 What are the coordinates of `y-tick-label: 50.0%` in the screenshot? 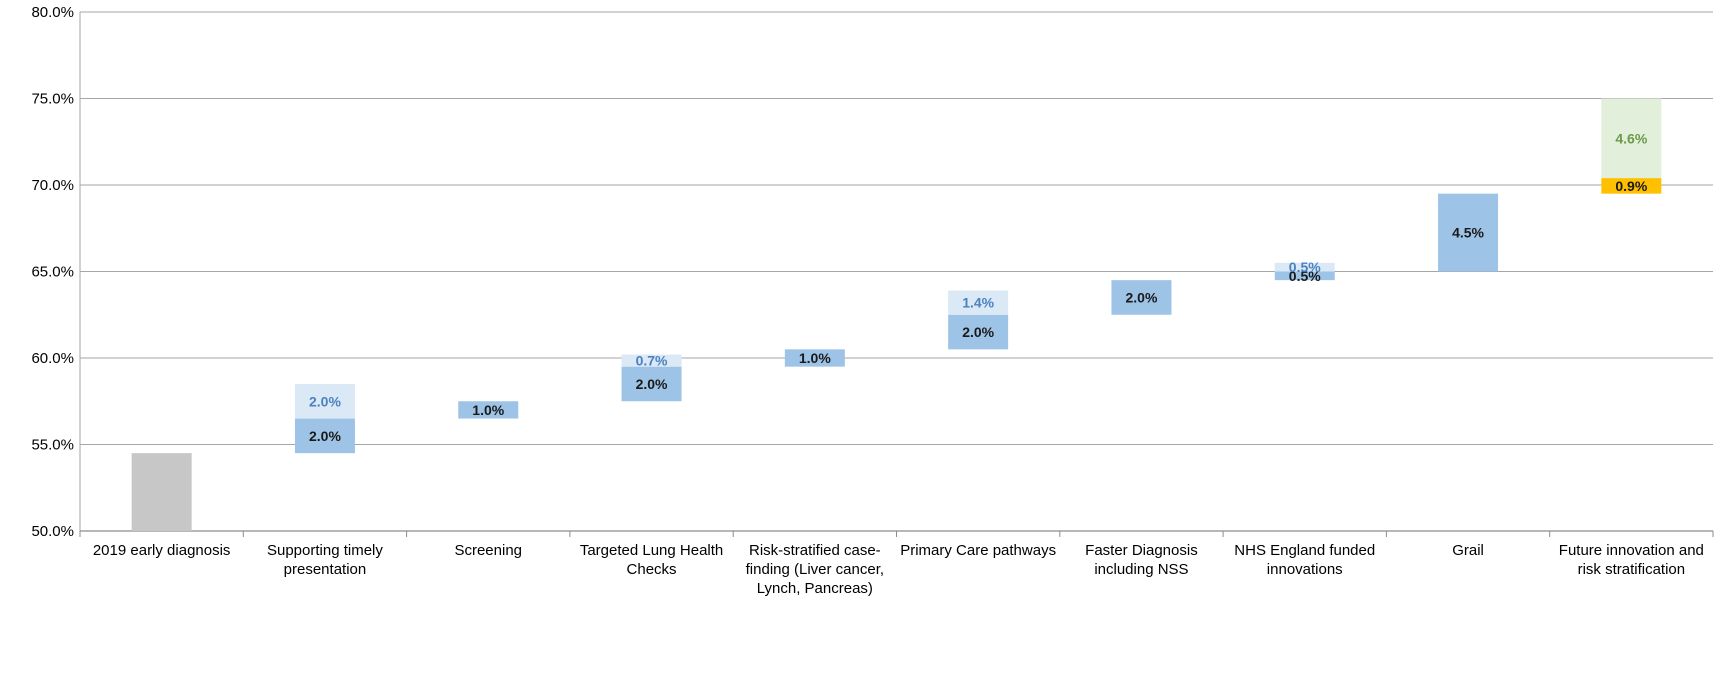 It's located at (52, 531).